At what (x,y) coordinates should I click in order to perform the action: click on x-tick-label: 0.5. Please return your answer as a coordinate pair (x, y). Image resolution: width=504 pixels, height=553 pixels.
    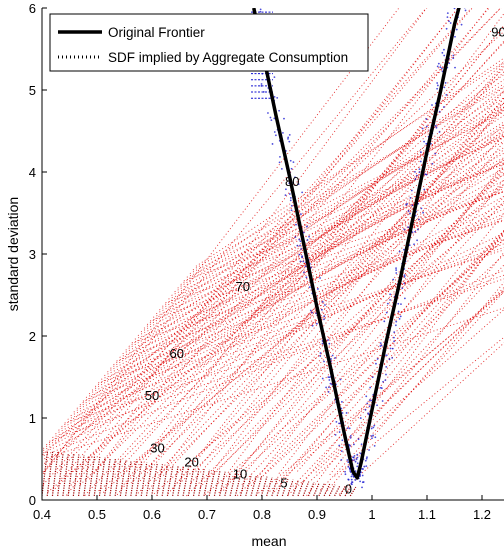
    Looking at the image, I should click on (97, 514).